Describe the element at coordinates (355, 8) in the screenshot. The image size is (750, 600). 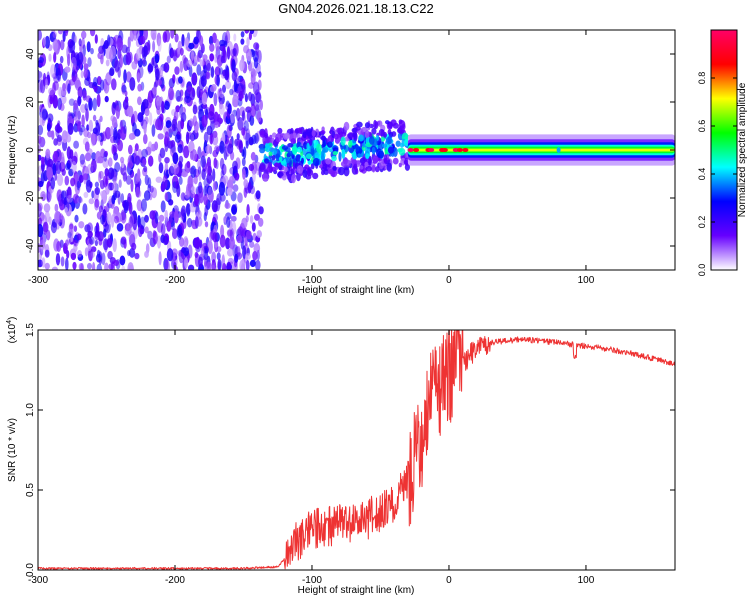
I see `chart-title: GN04.2026.021.18.13.C22` at that location.